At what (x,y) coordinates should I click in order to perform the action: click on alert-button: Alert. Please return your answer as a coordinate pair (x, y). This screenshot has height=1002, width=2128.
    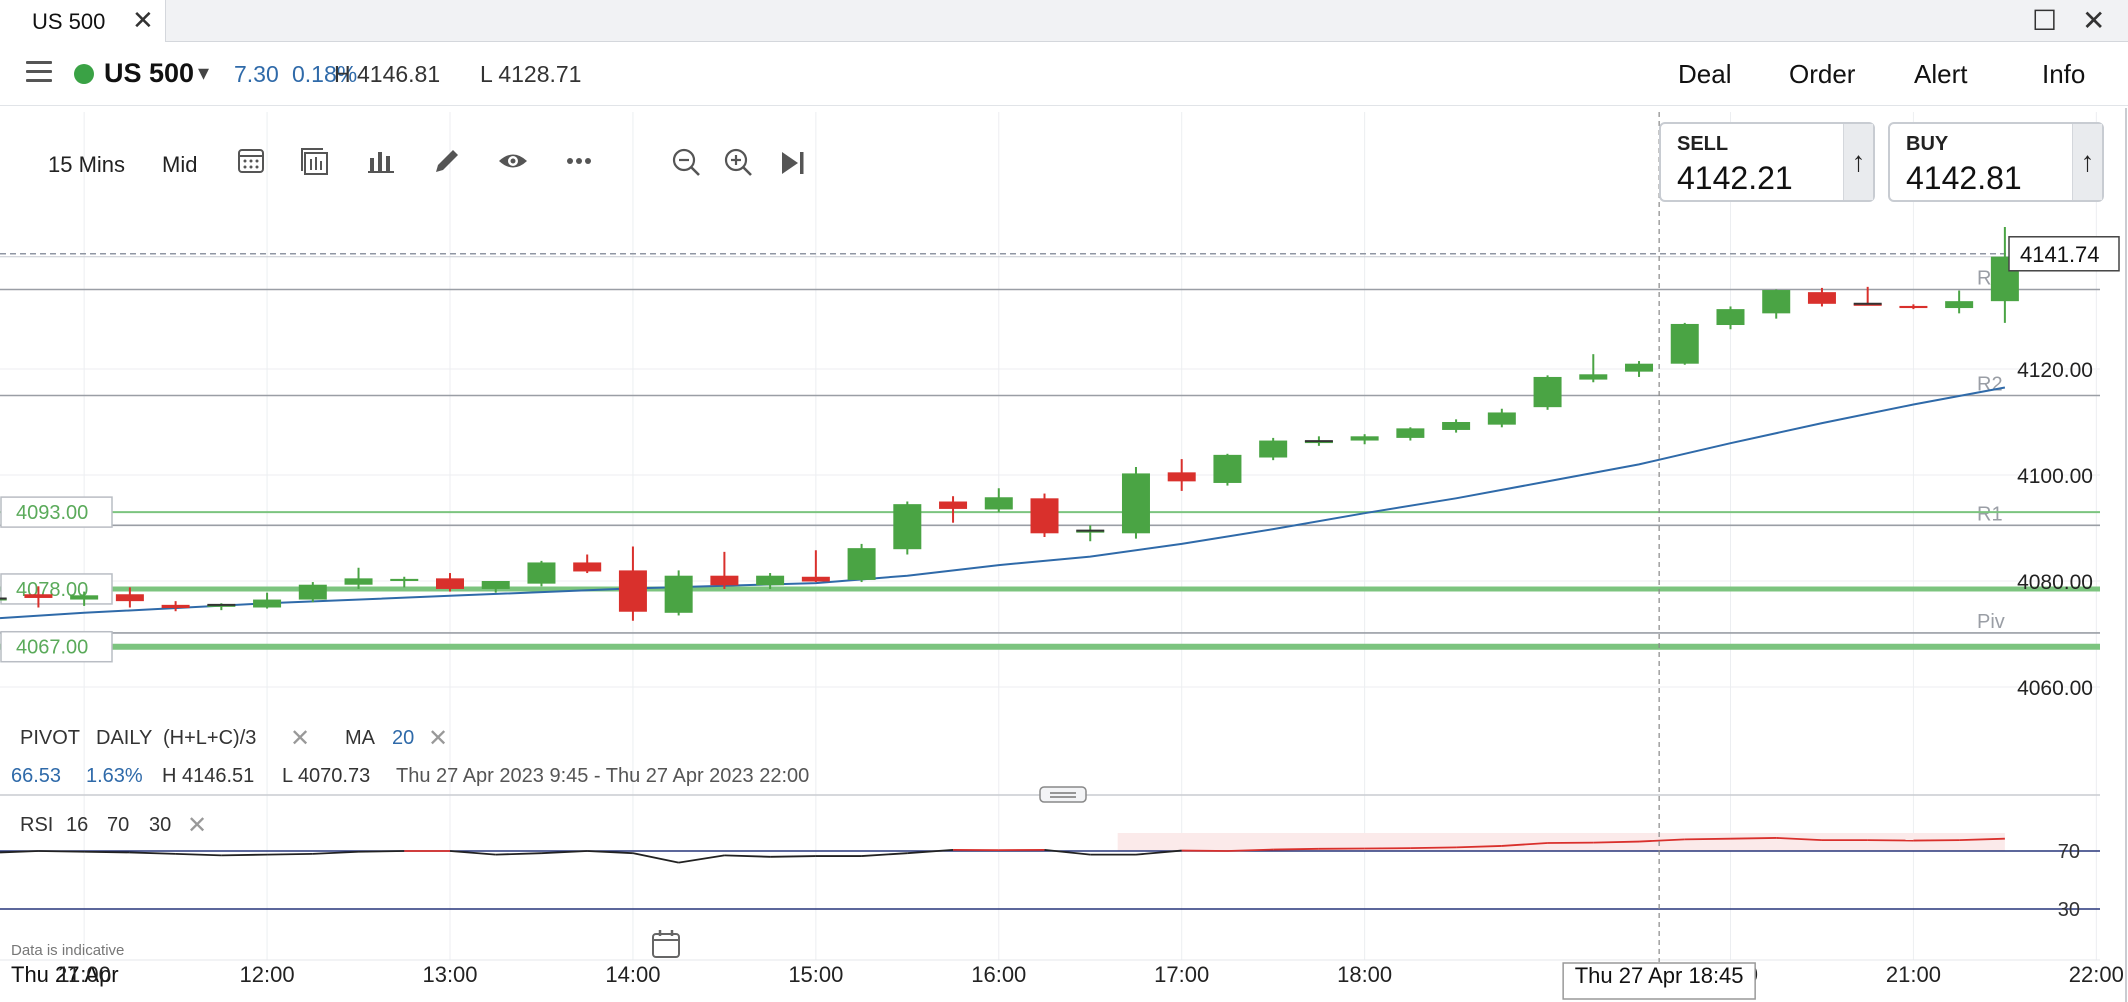
    Looking at the image, I should click on (1941, 74).